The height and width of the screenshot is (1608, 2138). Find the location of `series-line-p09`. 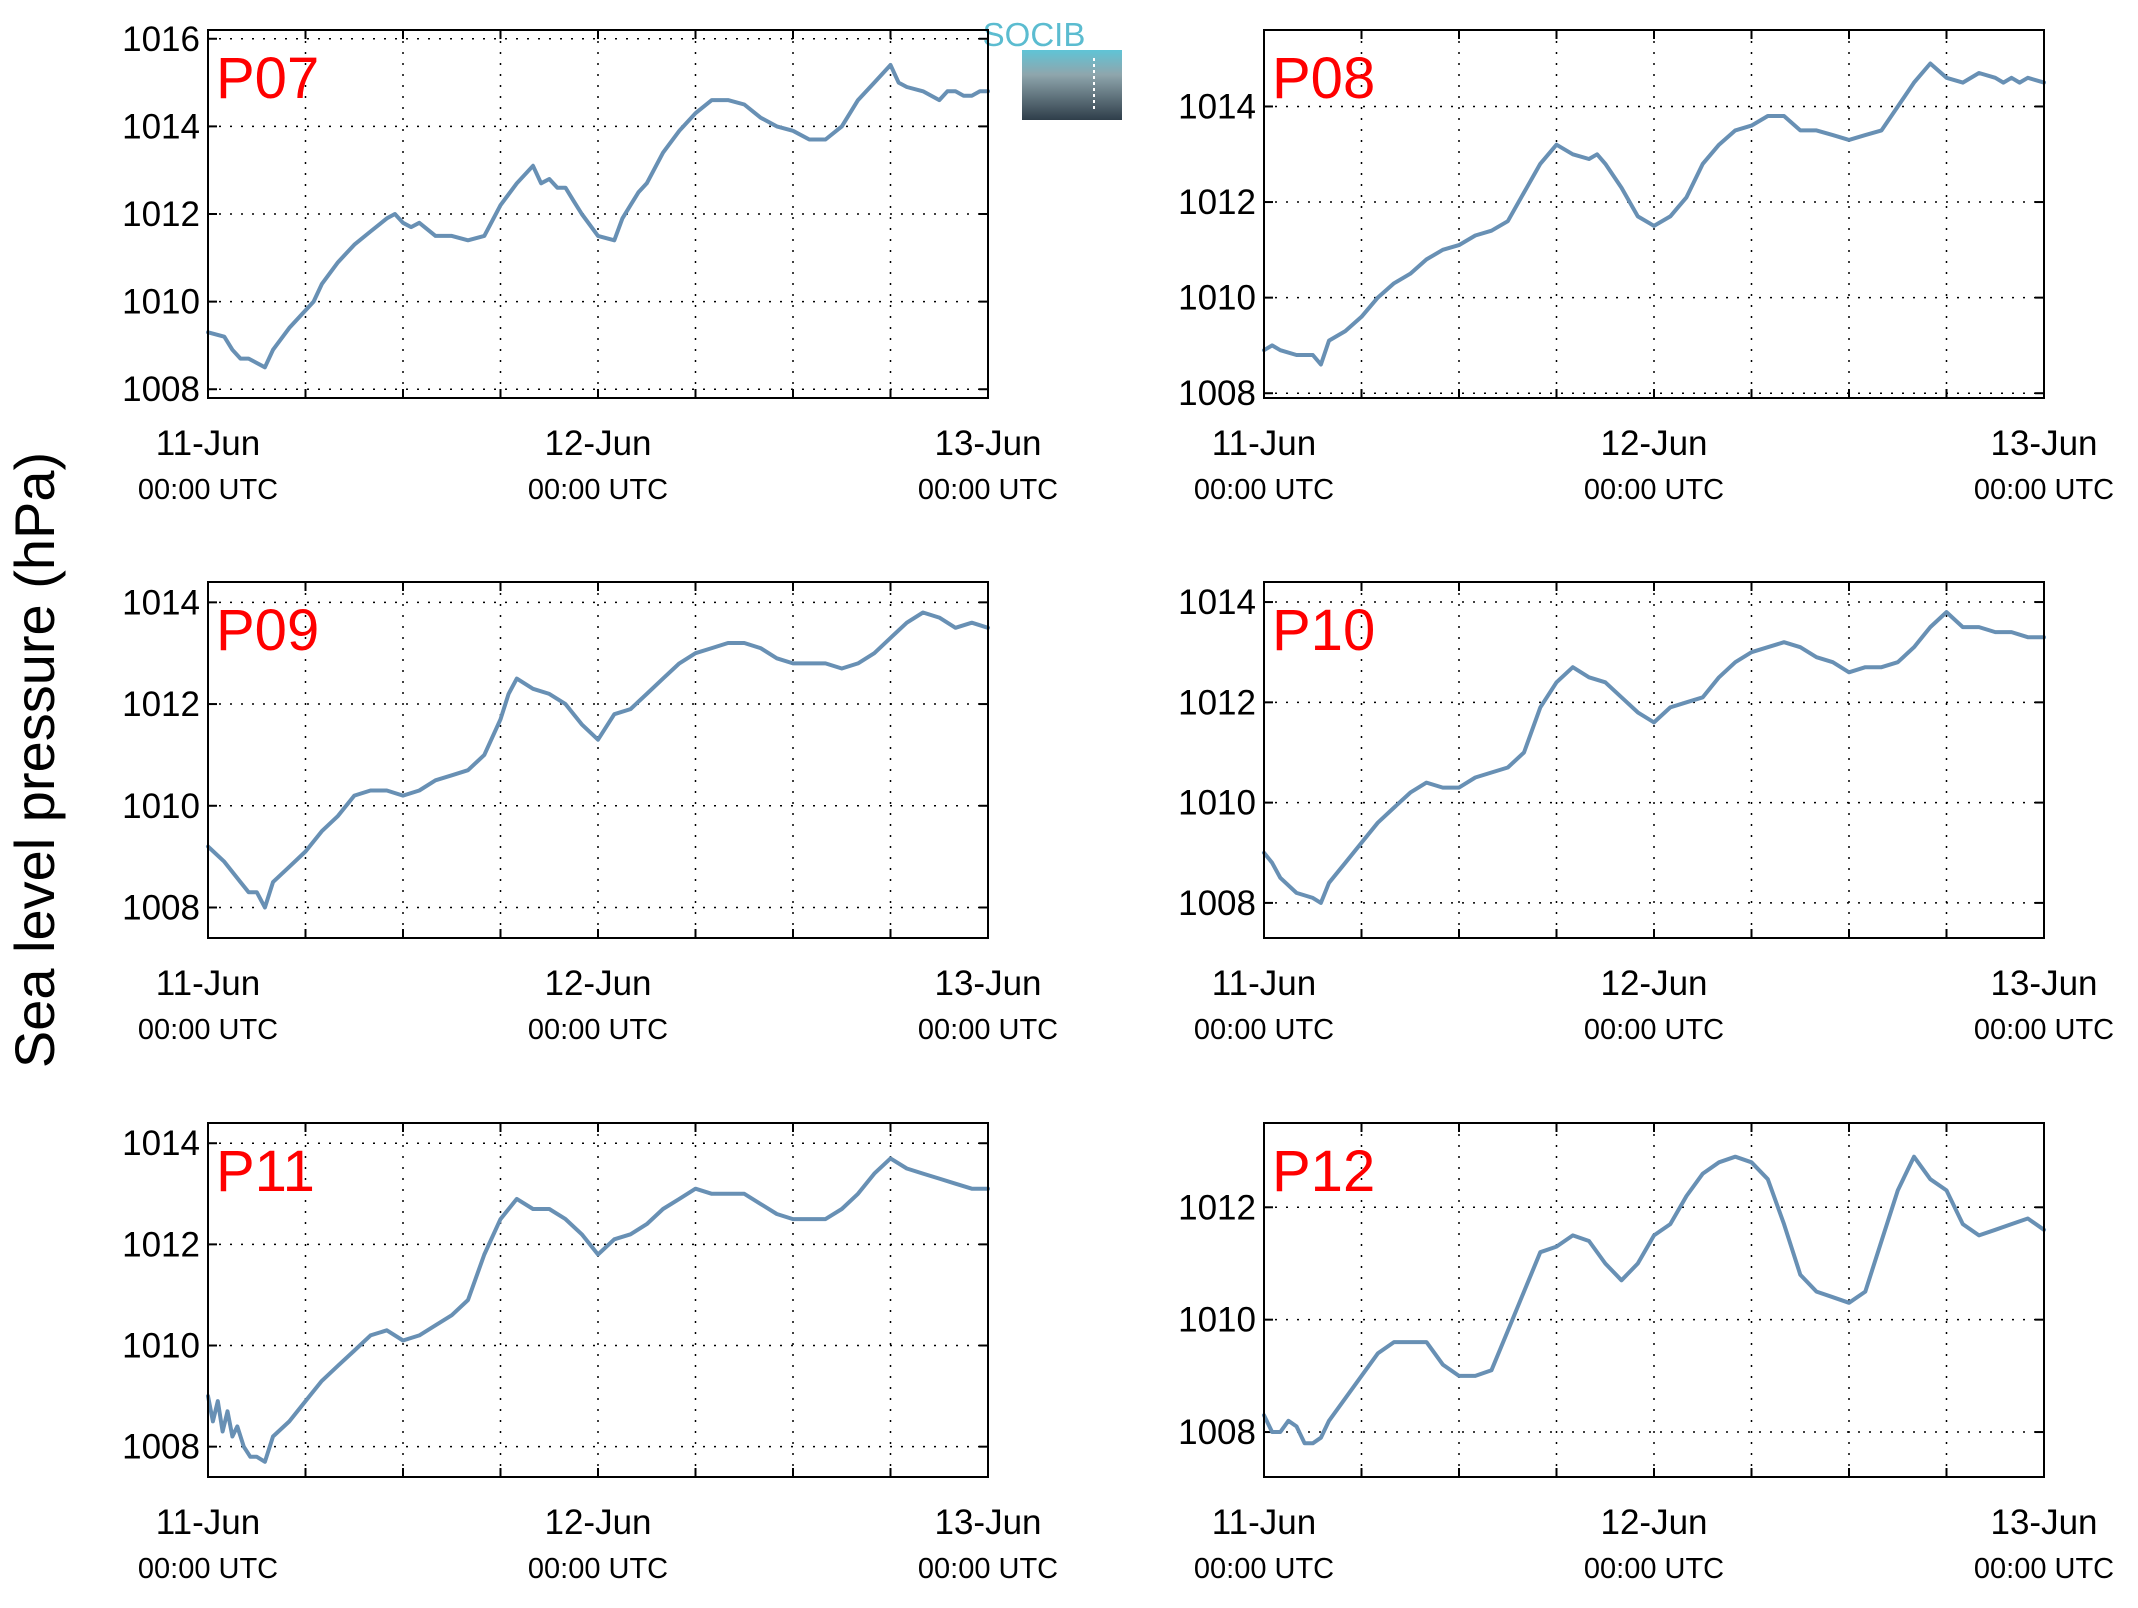

series-line-p09 is located at coordinates (598, 760).